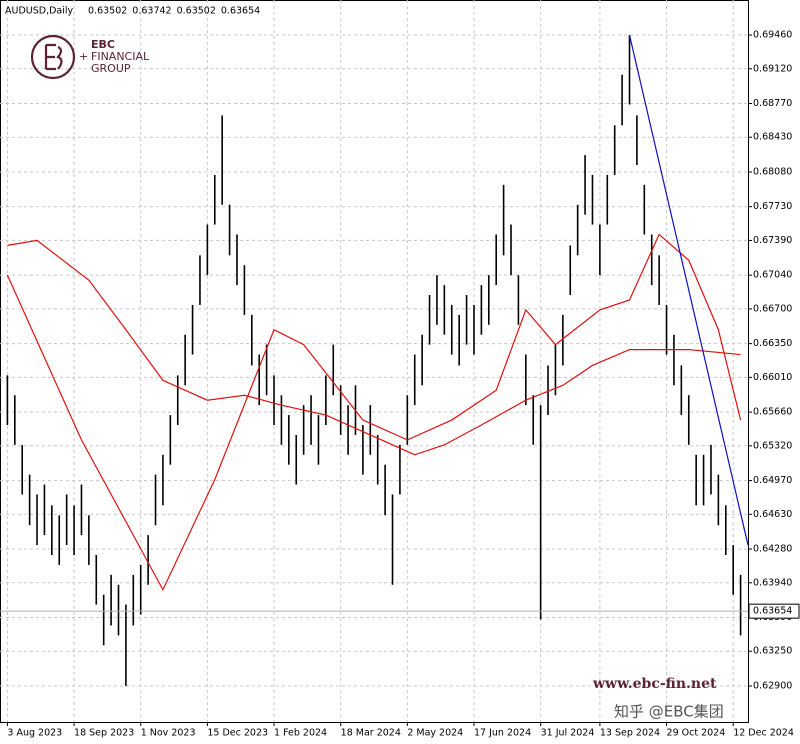 Image resolution: width=800 pixels, height=744 pixels. I want to click on y-tick-label: 0.69120, so click(772, 68).